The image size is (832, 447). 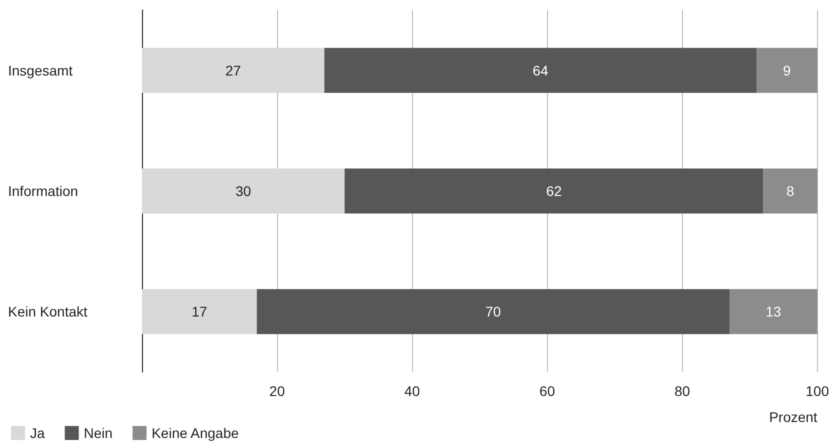 I want to click on y-tick-label: Kein Kontakt, so click(x=48, y=312).